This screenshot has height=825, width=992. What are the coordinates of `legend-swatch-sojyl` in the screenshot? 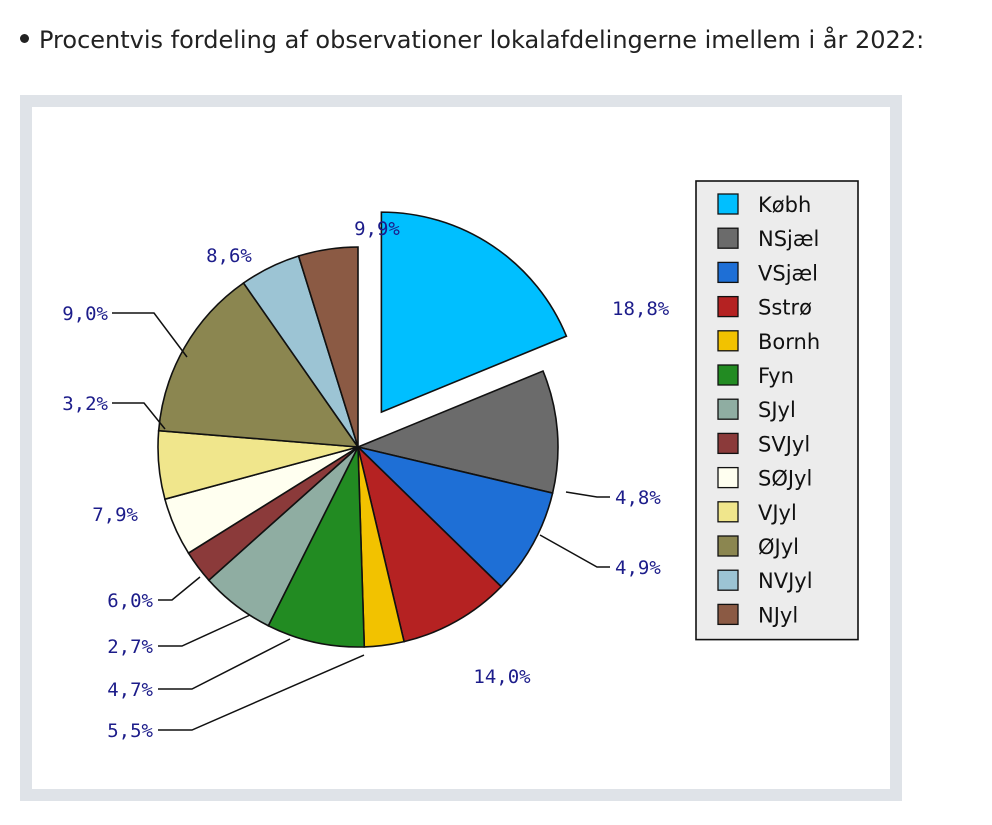 It's located at (728, 477).